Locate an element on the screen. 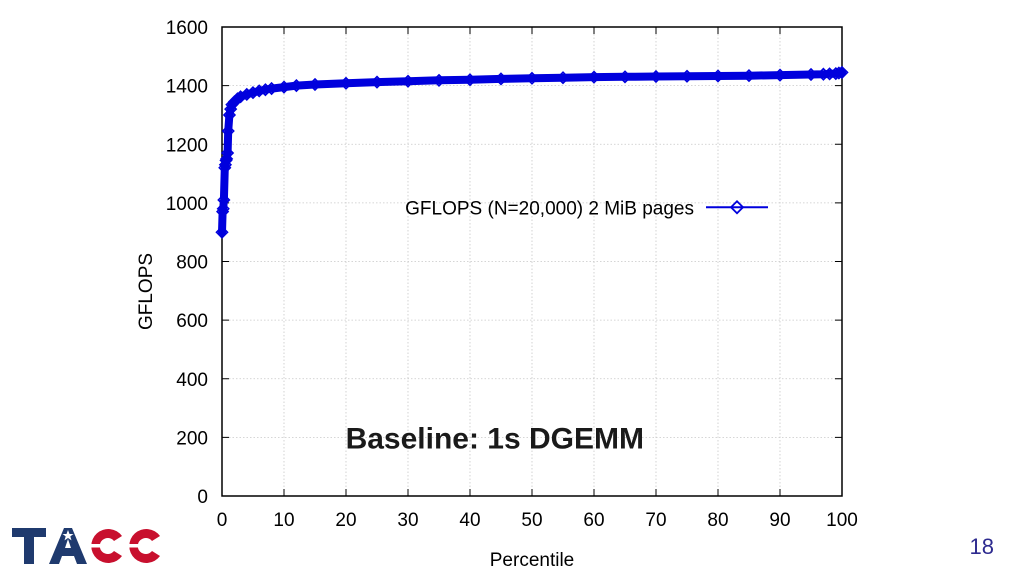  logo-star-icon is located at coordinates (68, 535).